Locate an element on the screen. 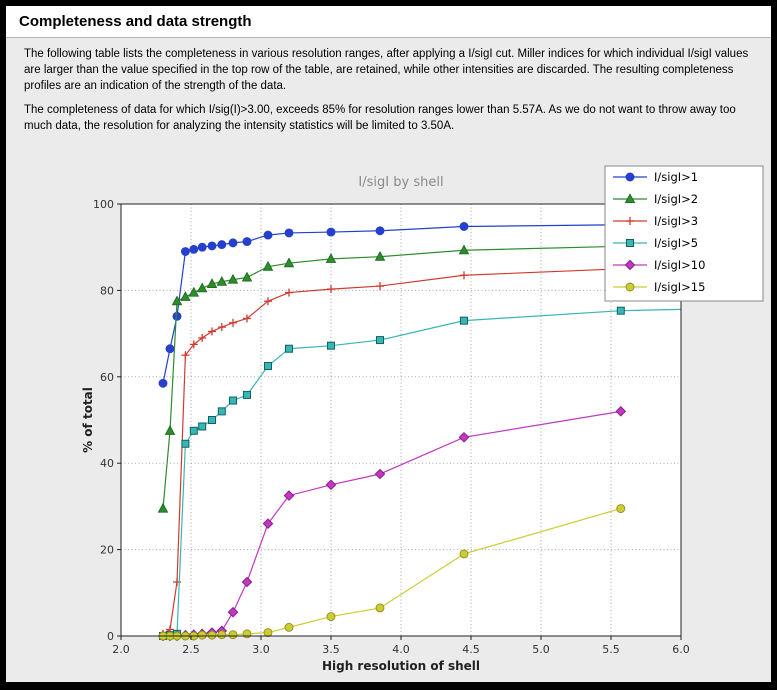 The width and height of the screenshot is (777, 690). y-tick-label: 80 is located at coordinates (107, 290).